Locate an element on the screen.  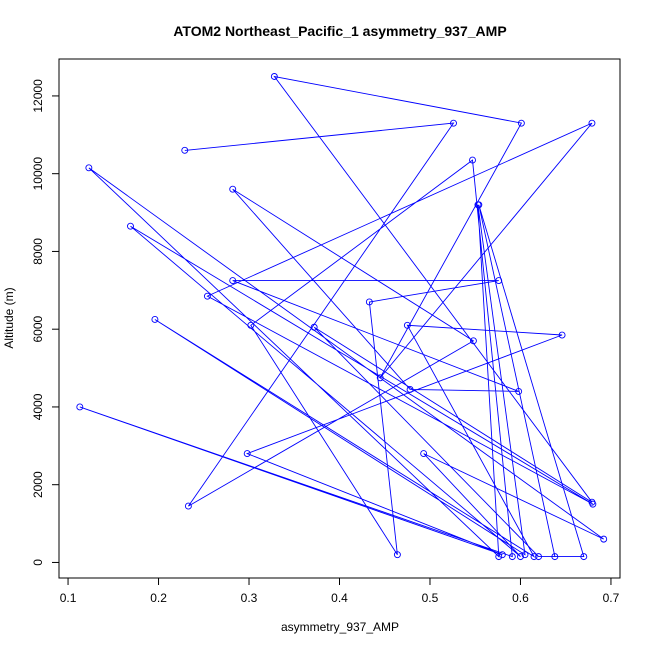
y-axis: 0 2000 4000 6000 8000 10000 12000 is located at coordinates (45, 322).